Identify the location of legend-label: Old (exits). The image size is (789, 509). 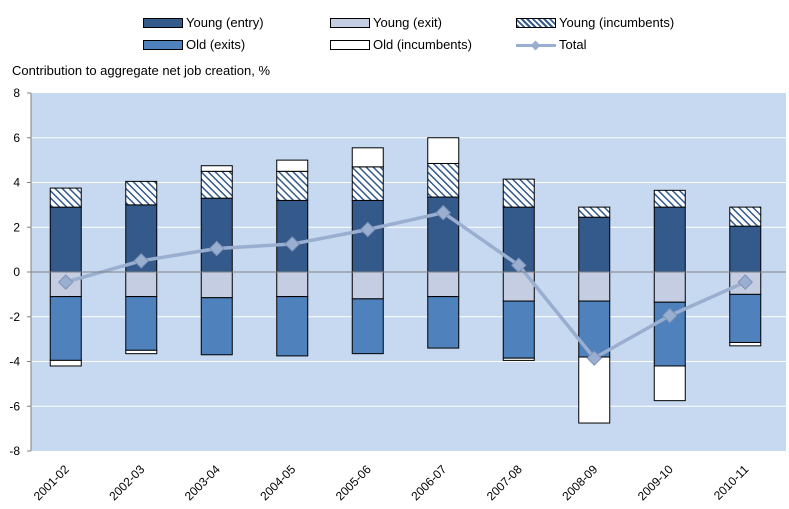
(216, 44).